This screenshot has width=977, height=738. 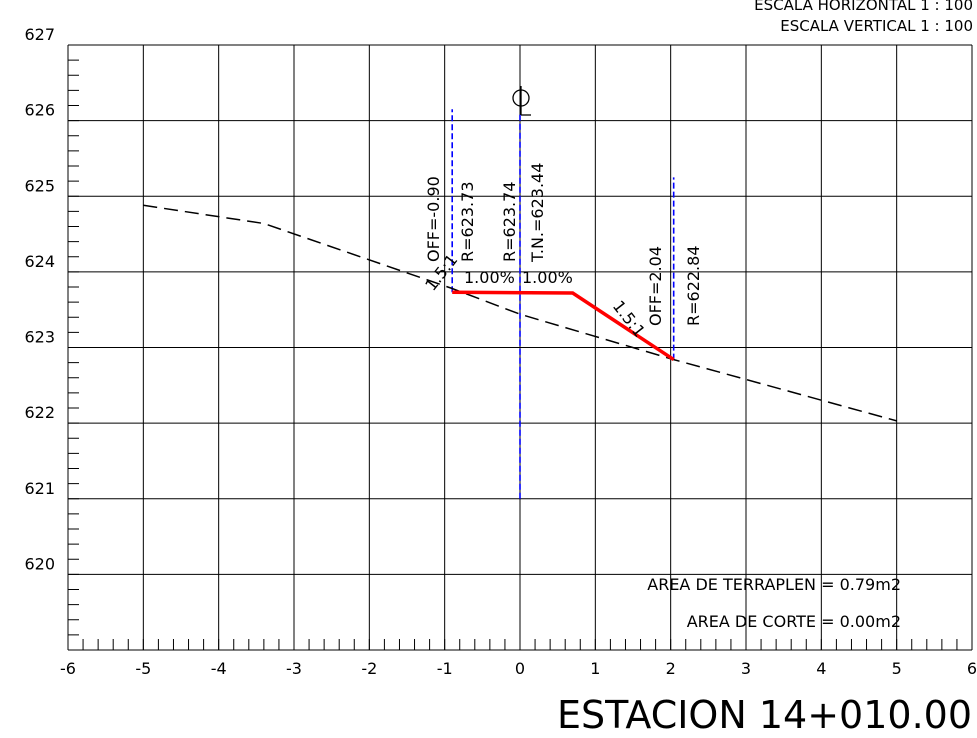 What do you see at coordinates (821, 668) in the screenshot?
I see `x-tick-label: 4` at bounding box center [821, 668].